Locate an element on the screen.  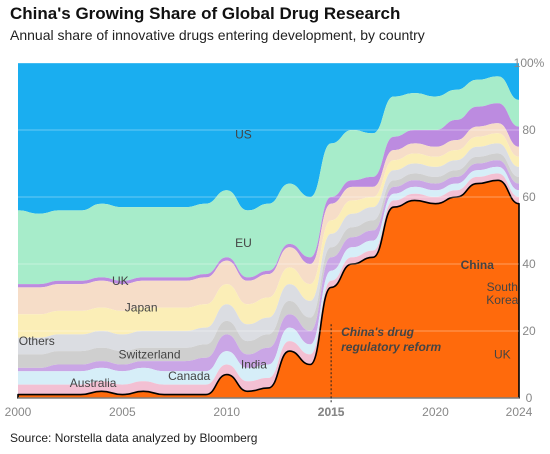
y-axis: 0 20 40 60 80 100% is located at coordinates (529, 230).